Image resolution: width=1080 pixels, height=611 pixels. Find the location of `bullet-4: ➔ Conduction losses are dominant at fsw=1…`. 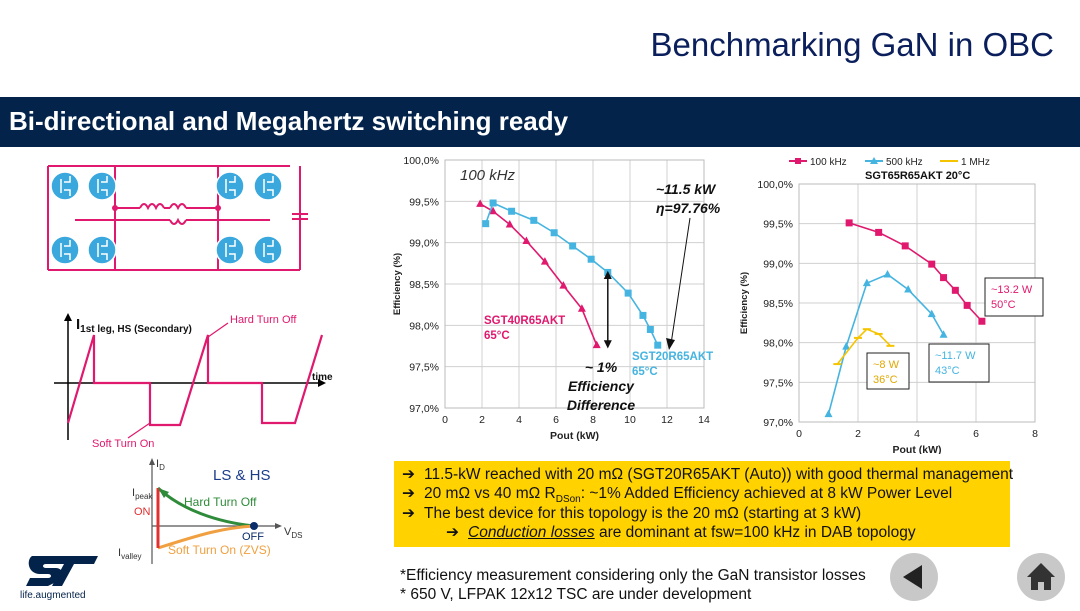

bullet-4: ➔ Conduction losses are dominant at fsw=1… is located at coordinates (681, 532).